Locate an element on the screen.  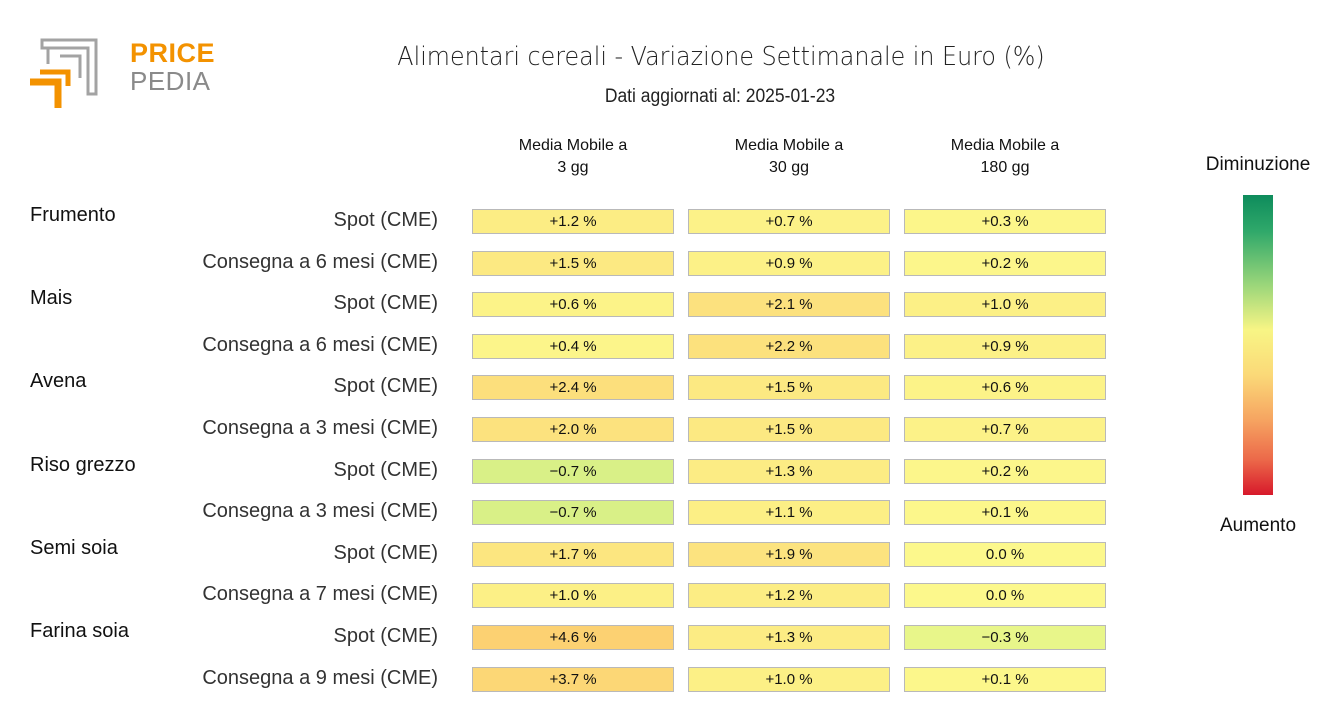
heatmap-cell: +0.4 % is located at coordinates (573, 346).